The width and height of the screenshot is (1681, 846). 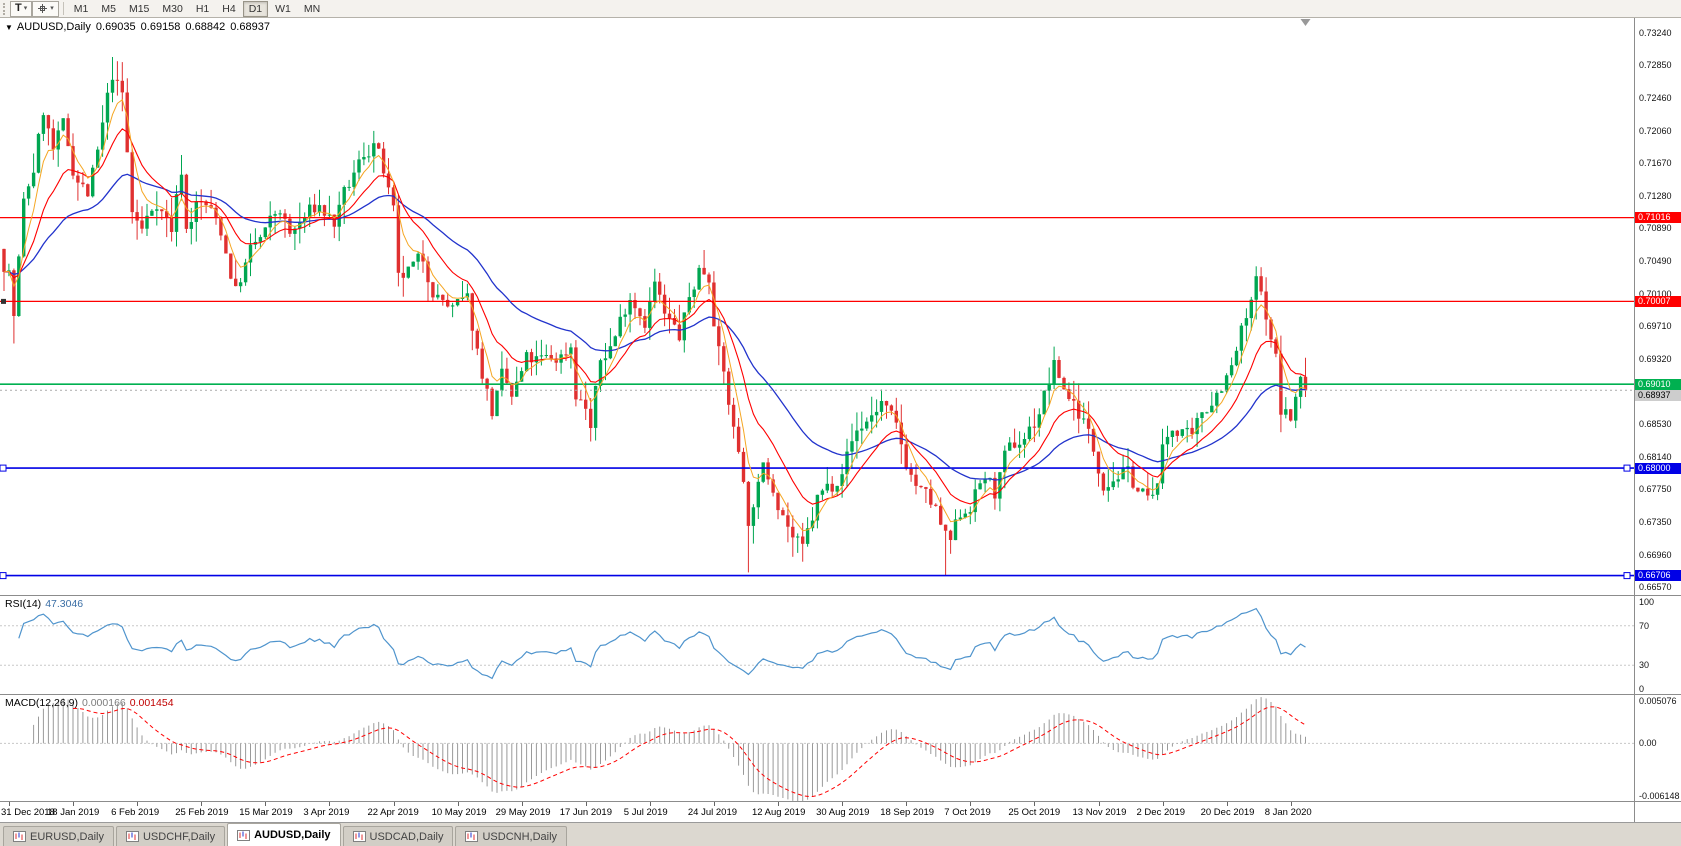 What do you see at coordinates (115, 27) in the screenshot?
I see `ohlc-open: 0.69035` at bounding box center [115, 27].